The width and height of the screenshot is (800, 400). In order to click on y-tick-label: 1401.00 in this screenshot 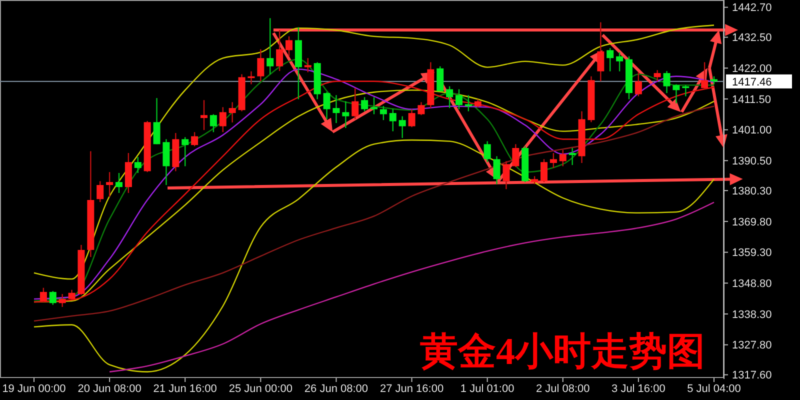, I will do `click(752, 130)`.